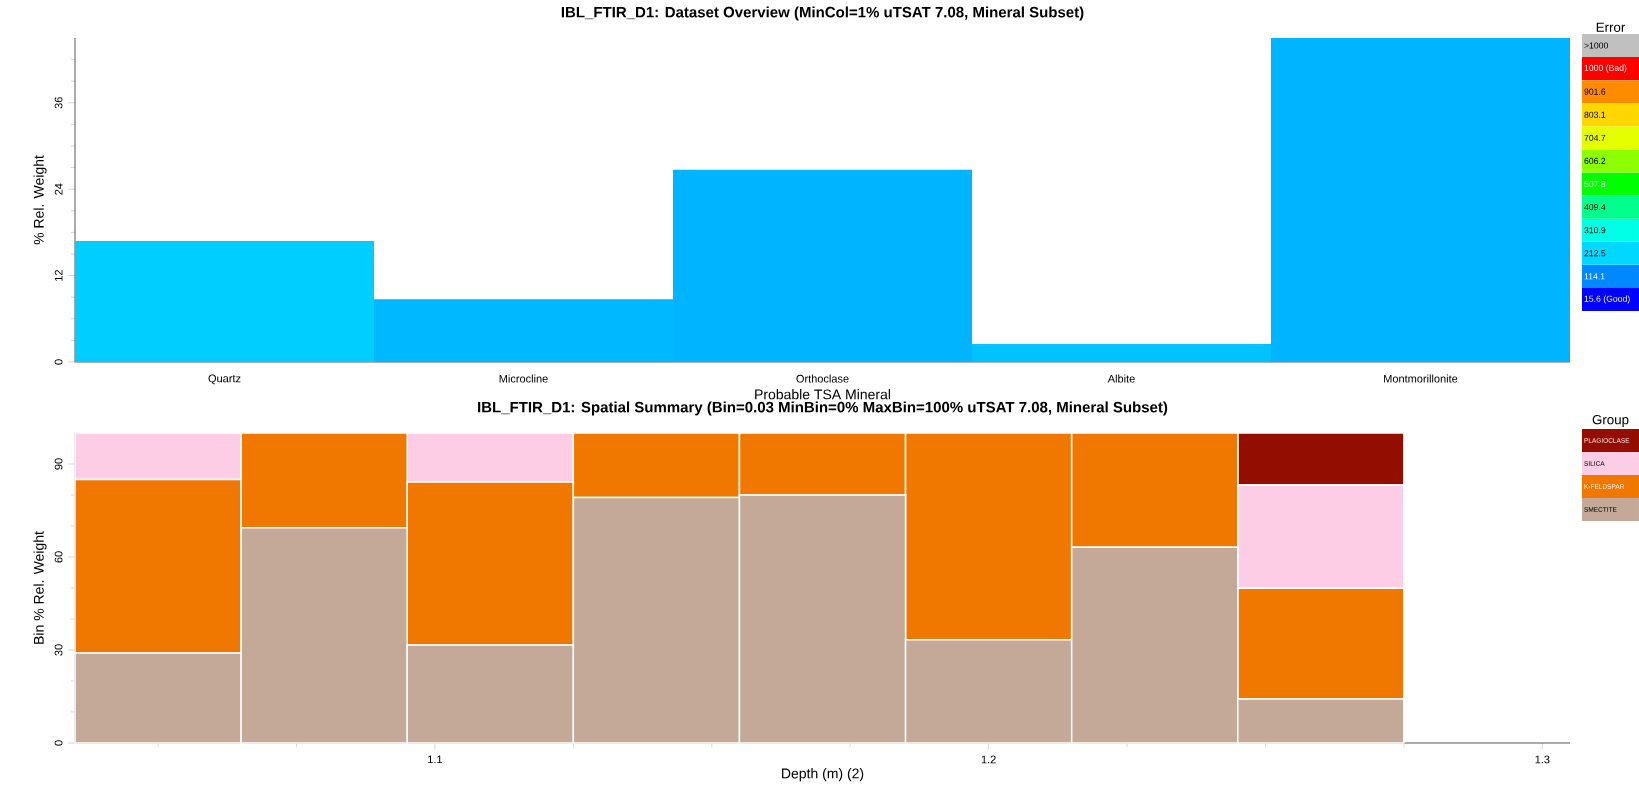 The width and height of the screenshot is (1639, 789). Describe the element at coordinates (822, 378) in the screenshot. I see `x-tick-label: Orthoclase` at that location.